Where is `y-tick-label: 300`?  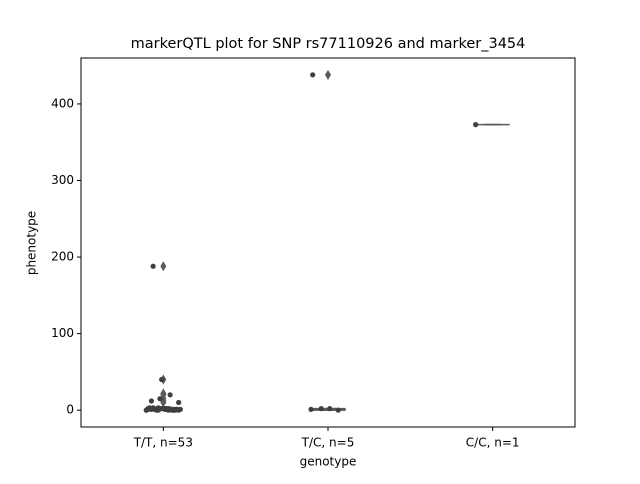
y-tick-label: 300 is located at coordinates (62, 180).